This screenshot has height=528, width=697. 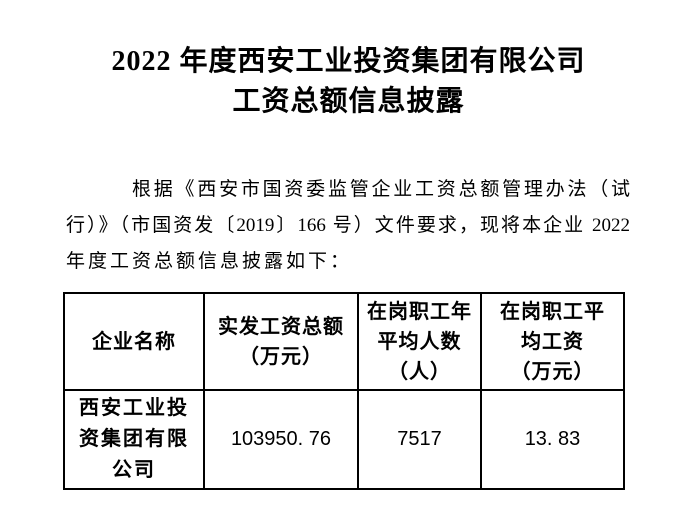 I want to click on header-line: 均工资, so click(x=552, y=341).